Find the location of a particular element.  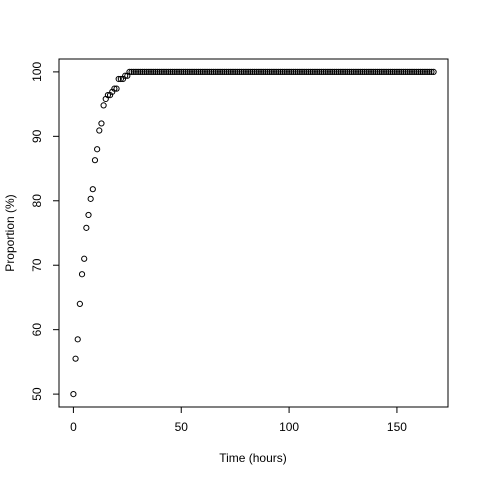

x-axis-label: Time (hours) is located at coordinates (253, 458).